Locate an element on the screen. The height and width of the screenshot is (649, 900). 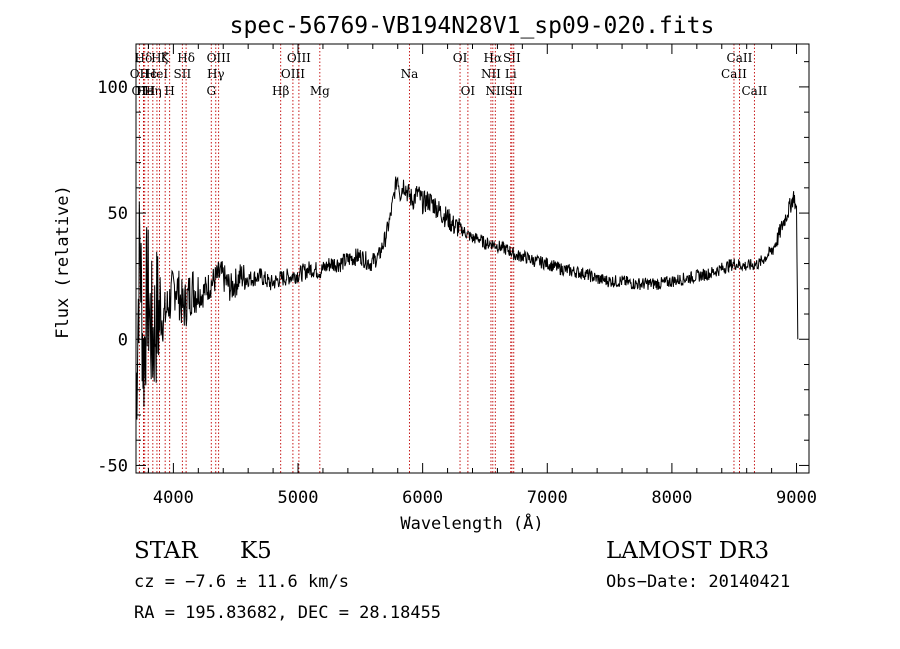
ra-dec: RA = 195.83682, DEC = 28.18455 is located at coordinates (288, 613).